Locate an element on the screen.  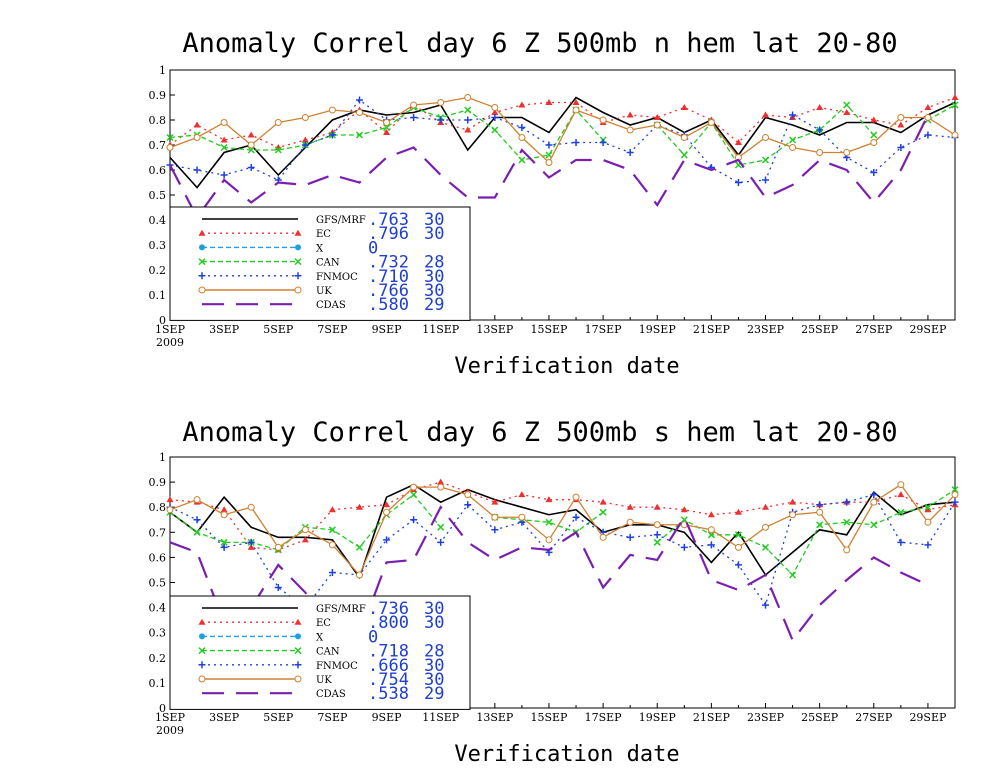
legend-mean: .766 is located at coordinates (388, 291).